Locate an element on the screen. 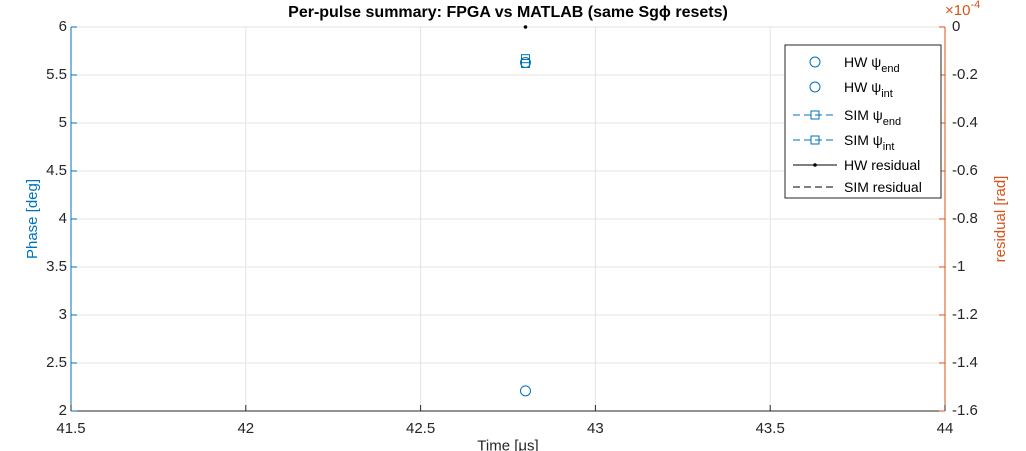 This screenshot has height=451, width=1026. y2-tick-label: -1.4 is located at coordinates (965, 362).